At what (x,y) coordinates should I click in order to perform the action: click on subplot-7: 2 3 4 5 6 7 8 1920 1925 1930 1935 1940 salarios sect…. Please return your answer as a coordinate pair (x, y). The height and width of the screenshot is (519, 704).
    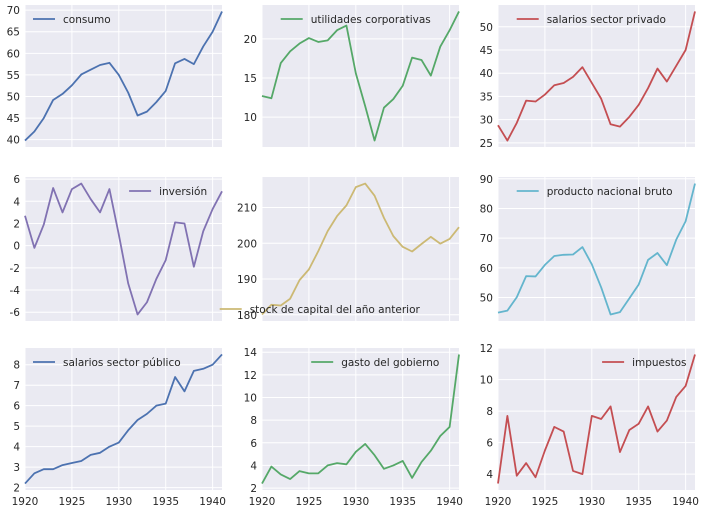
    Looking at the image, I should click on (119, 428).